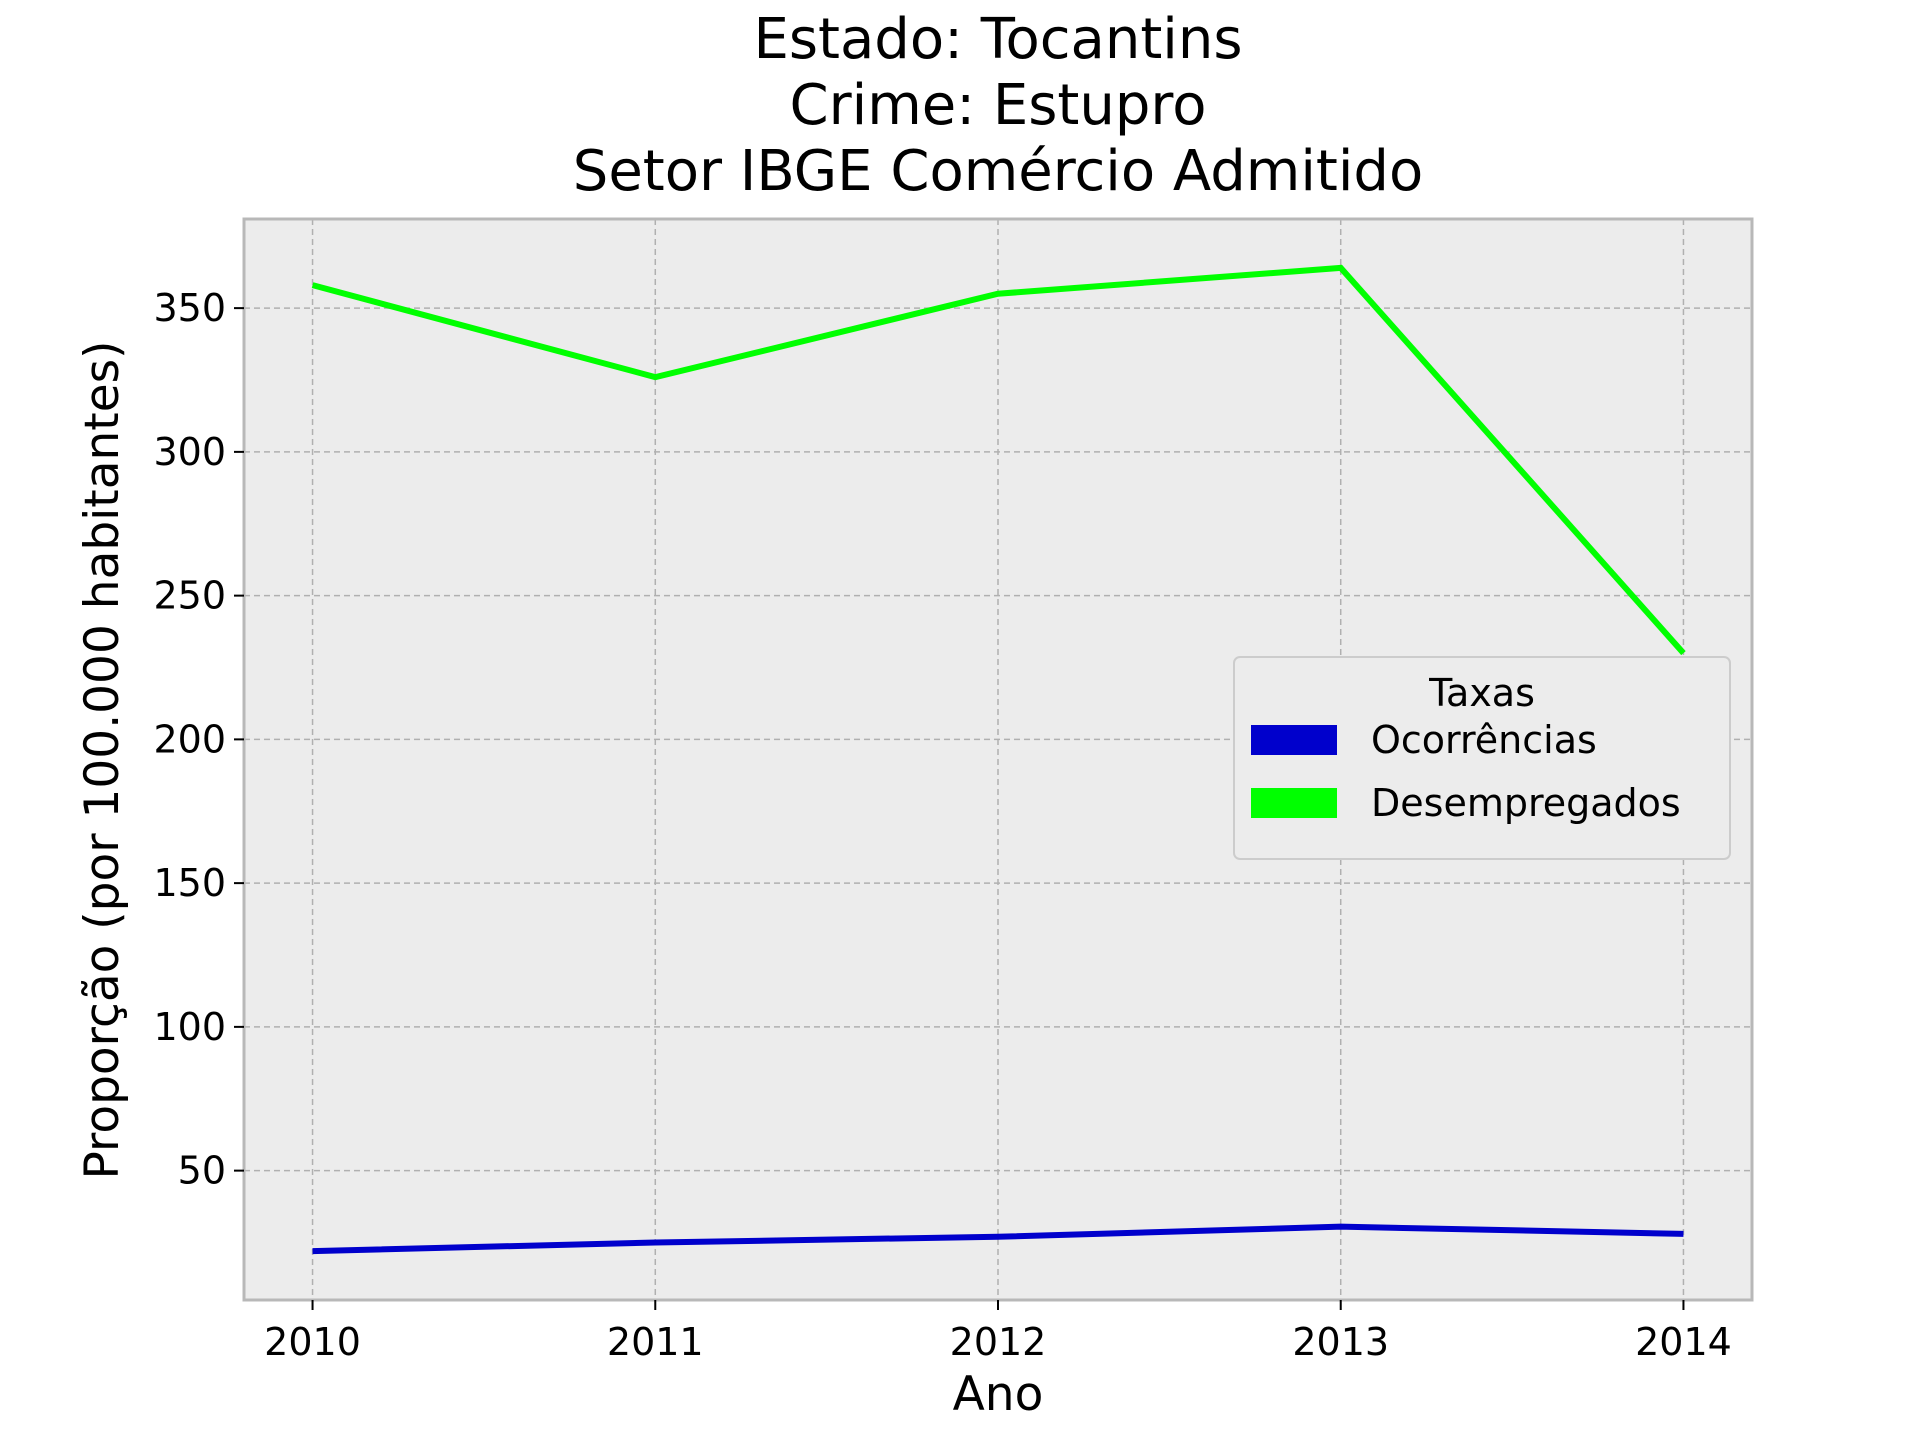 The width and height of the screenshot is (1920, 1440). I want to click on legend: Taxas Ocorrências Desempregados, so click(1482, 758).